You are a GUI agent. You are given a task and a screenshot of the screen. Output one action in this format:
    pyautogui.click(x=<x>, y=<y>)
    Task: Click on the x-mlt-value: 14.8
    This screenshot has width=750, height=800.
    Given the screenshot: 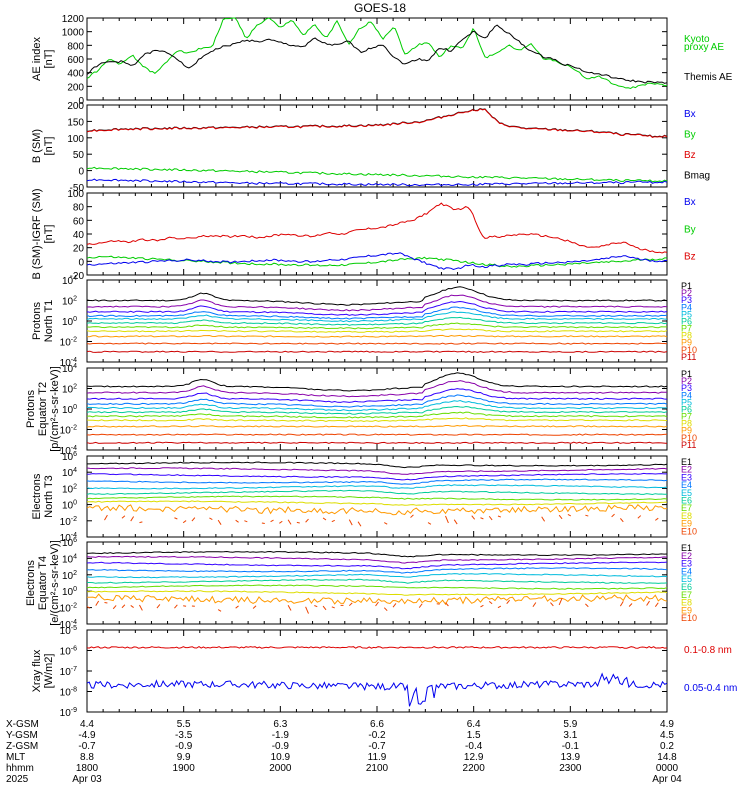 What is the action you would take?
    pyautogui.click(x=667, y=757)
    